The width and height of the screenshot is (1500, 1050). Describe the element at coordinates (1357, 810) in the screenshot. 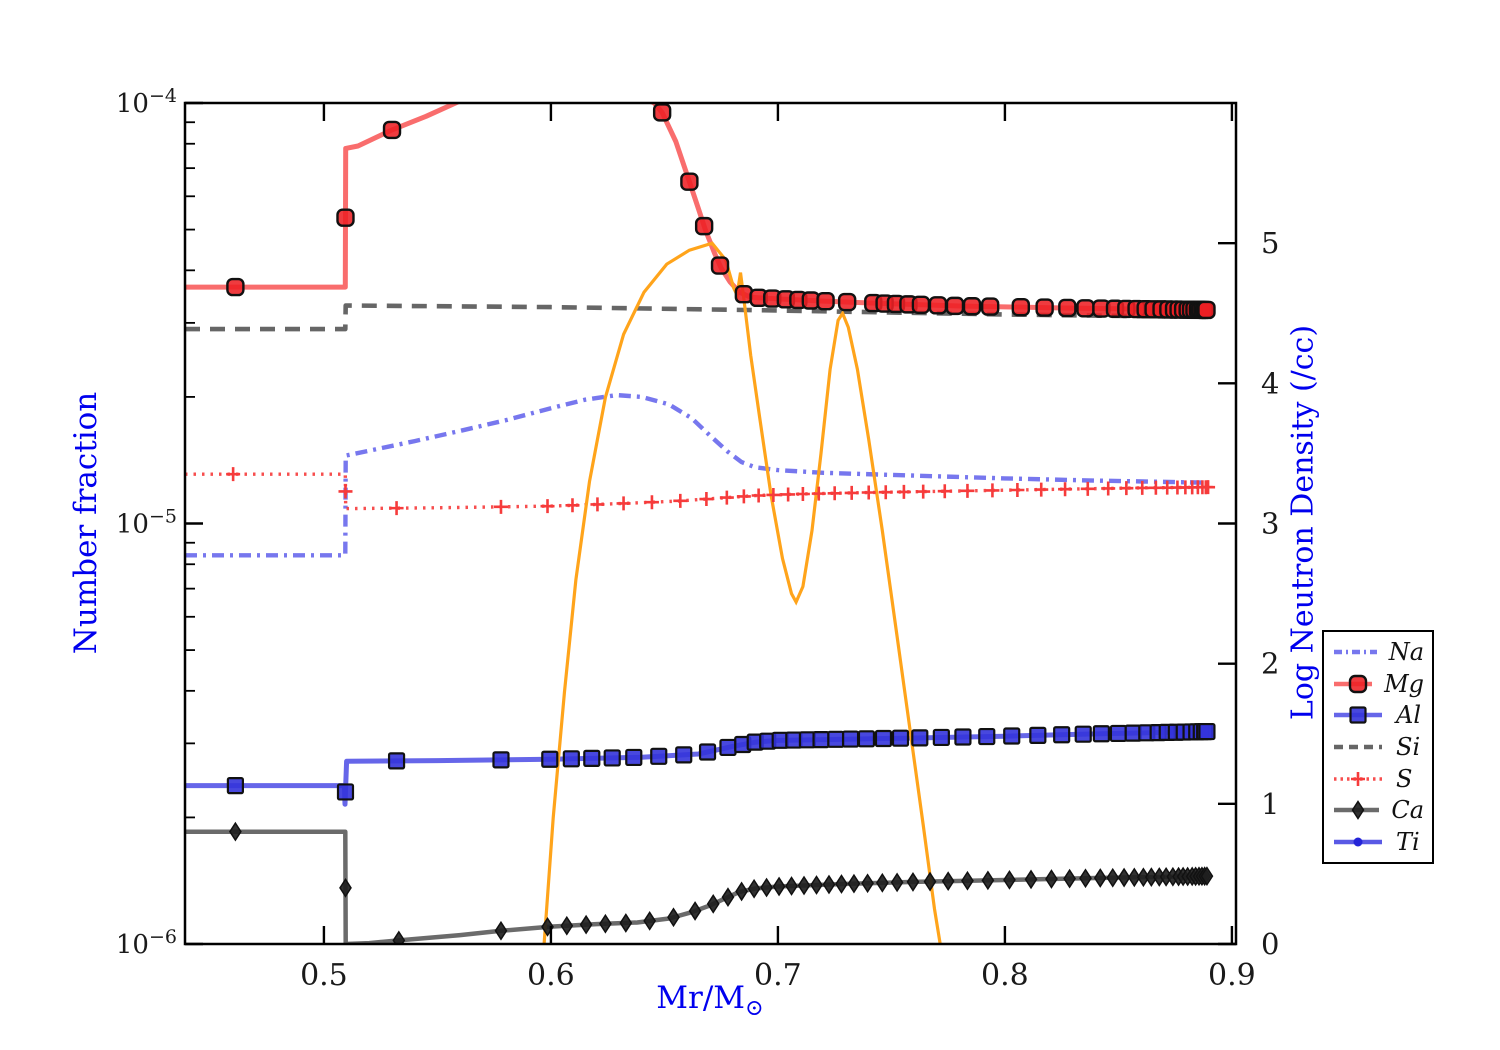

I see `legend-sample-ca` at that location.